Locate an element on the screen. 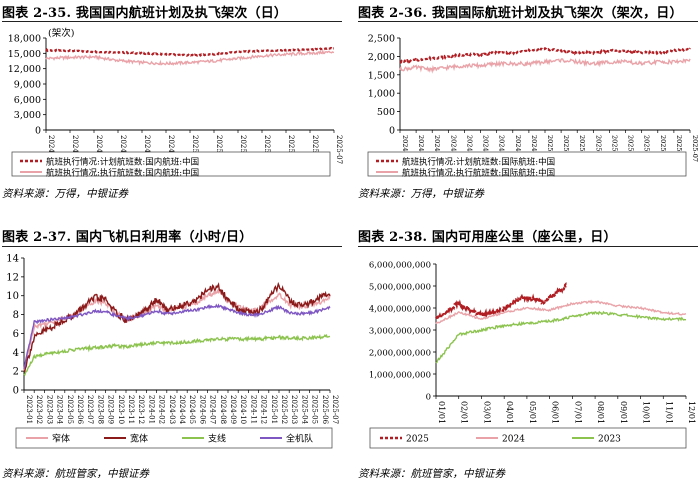 Image resolution: width=700 pixels, height=482 pixels. x-tick-label: 2023-10 is located at coordinates (121, 409).